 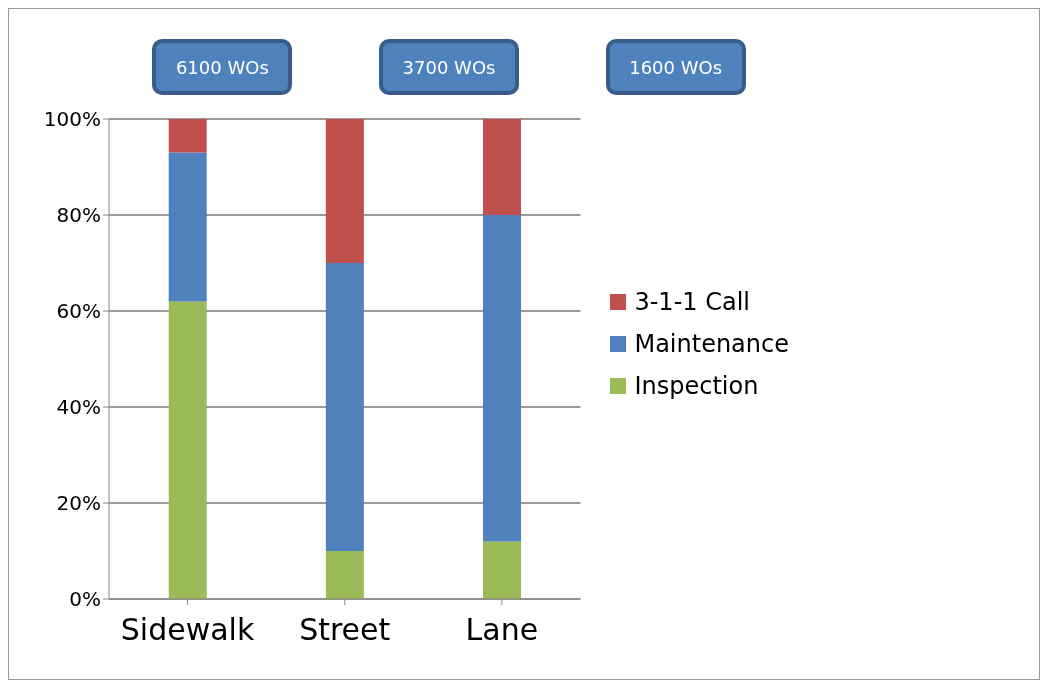 I want to click on legend-label: 3-1-1 Call, so click(x=692, y=302).